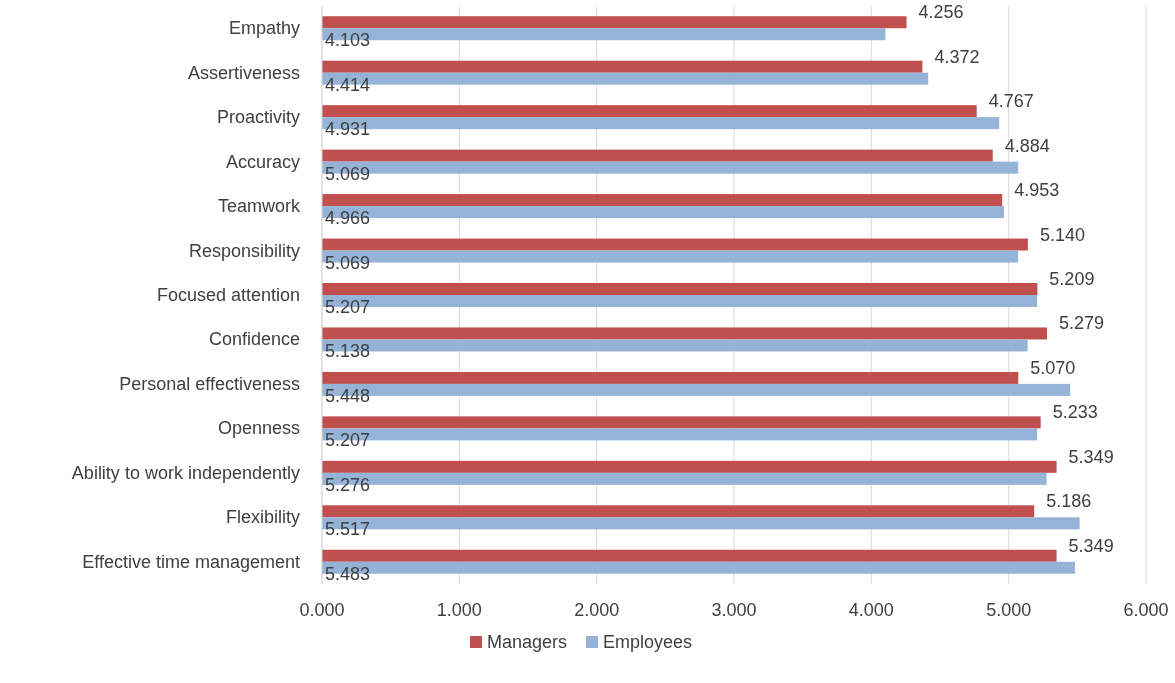 This screenshot has height=683, width=1175. Describe the element at coordinates (1146, 610) in the screenshot. I see `x-tick-label: 6.000` at that location.